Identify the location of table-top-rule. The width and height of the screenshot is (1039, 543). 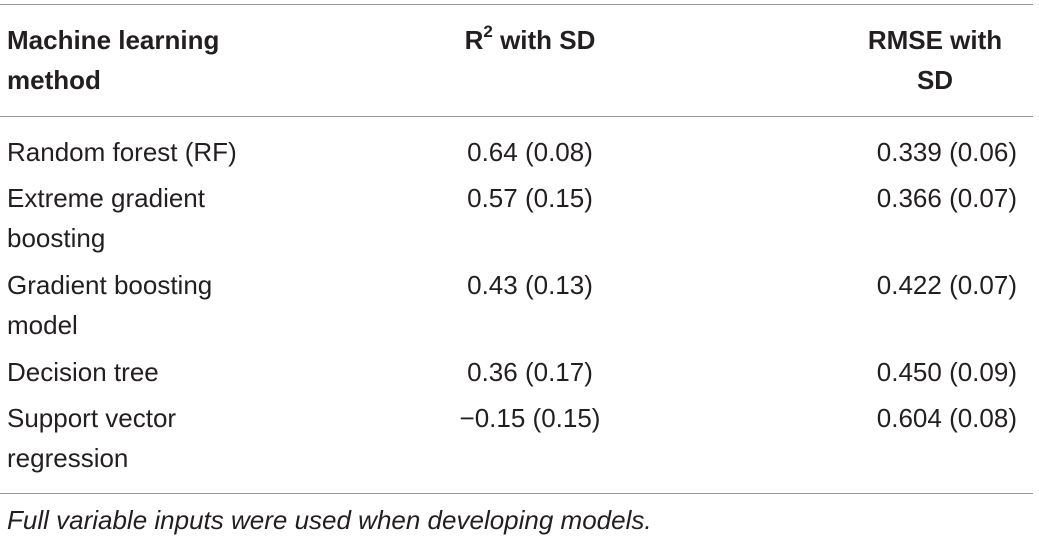
(516, 4).